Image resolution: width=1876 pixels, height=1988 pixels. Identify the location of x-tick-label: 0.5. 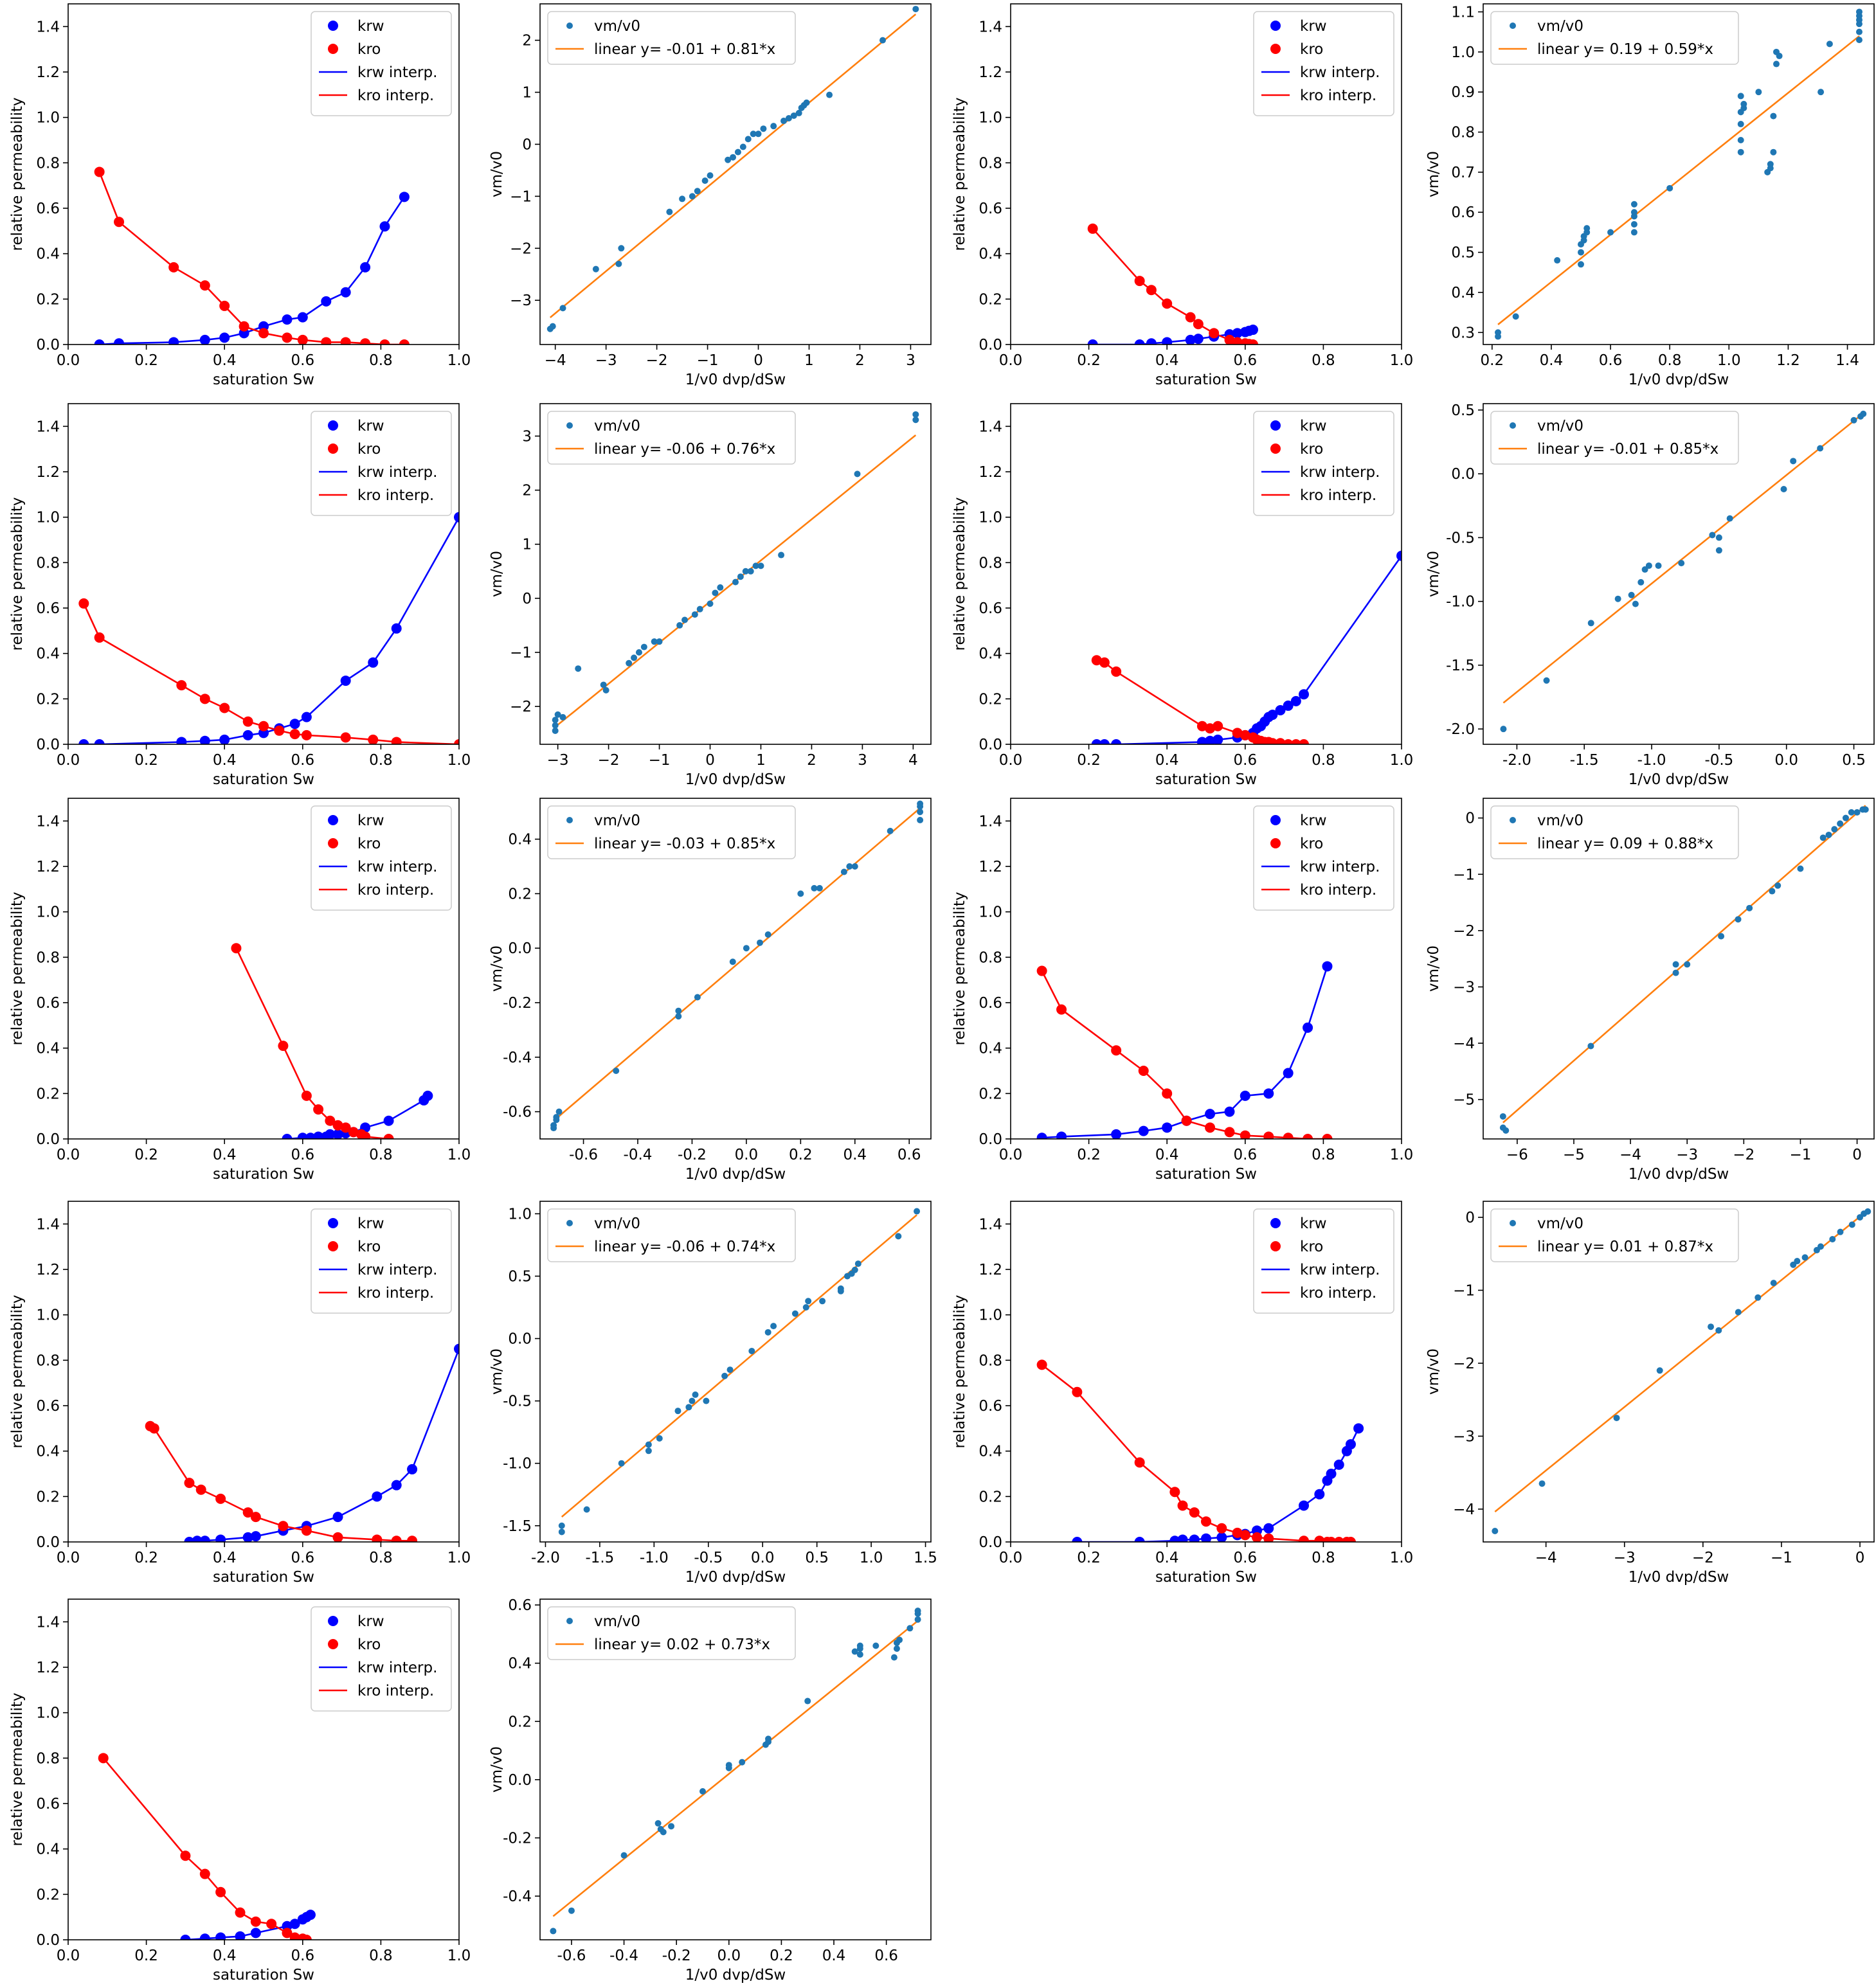
(1854, 761).